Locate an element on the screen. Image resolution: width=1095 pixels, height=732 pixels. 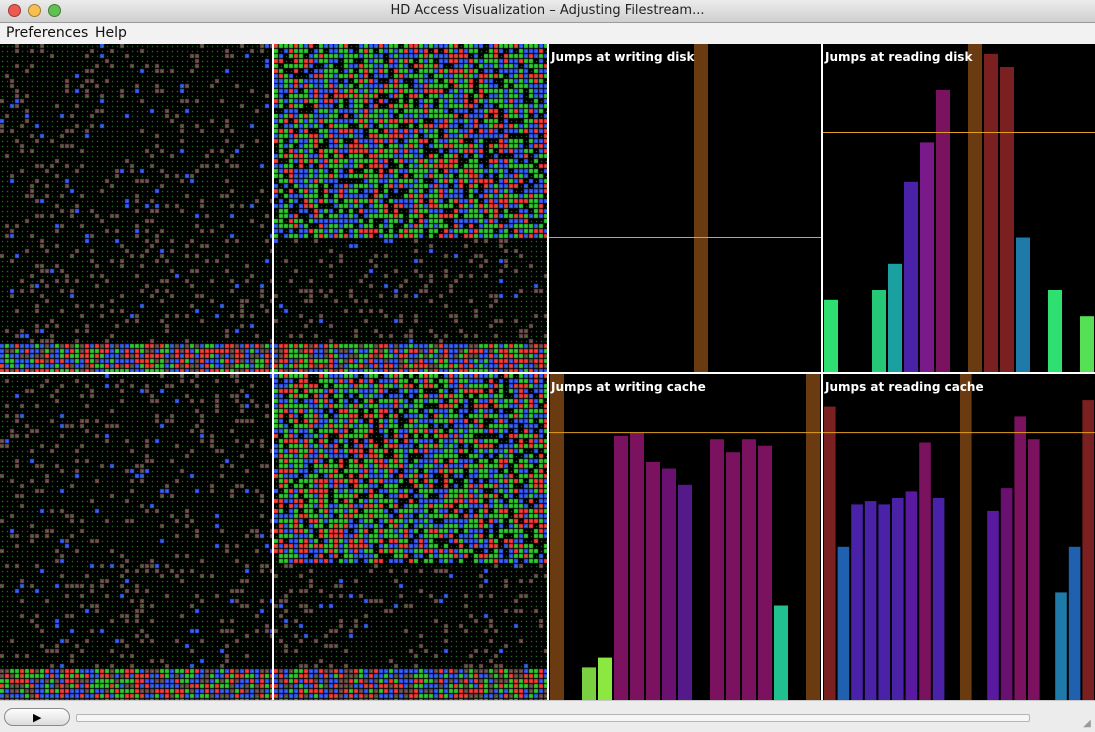
bitmap-reading-cache is located at coordinates (410, 537).